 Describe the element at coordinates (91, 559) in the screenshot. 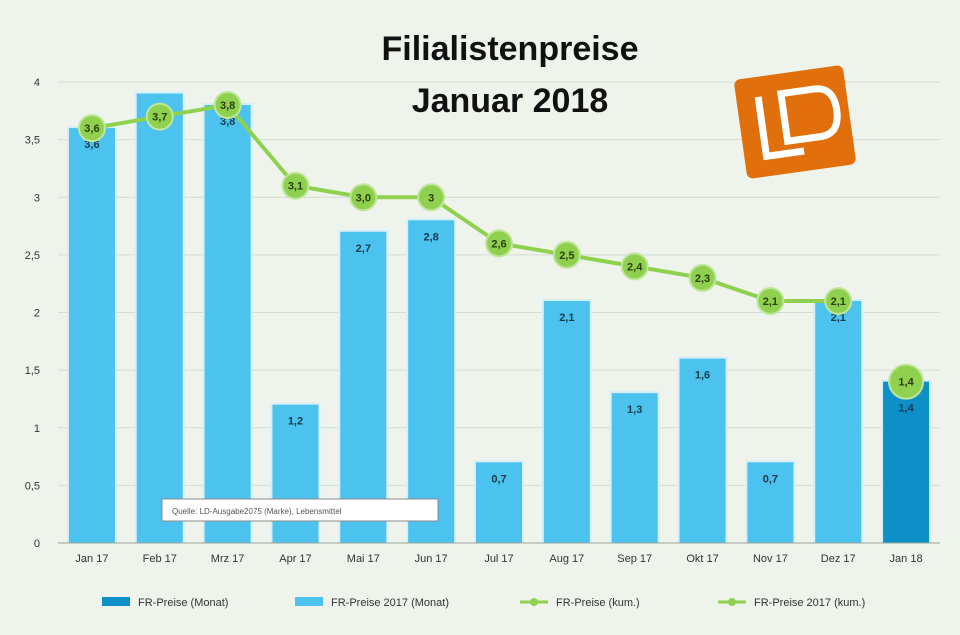

I see `x-tick-label: Jan 17` at that location.